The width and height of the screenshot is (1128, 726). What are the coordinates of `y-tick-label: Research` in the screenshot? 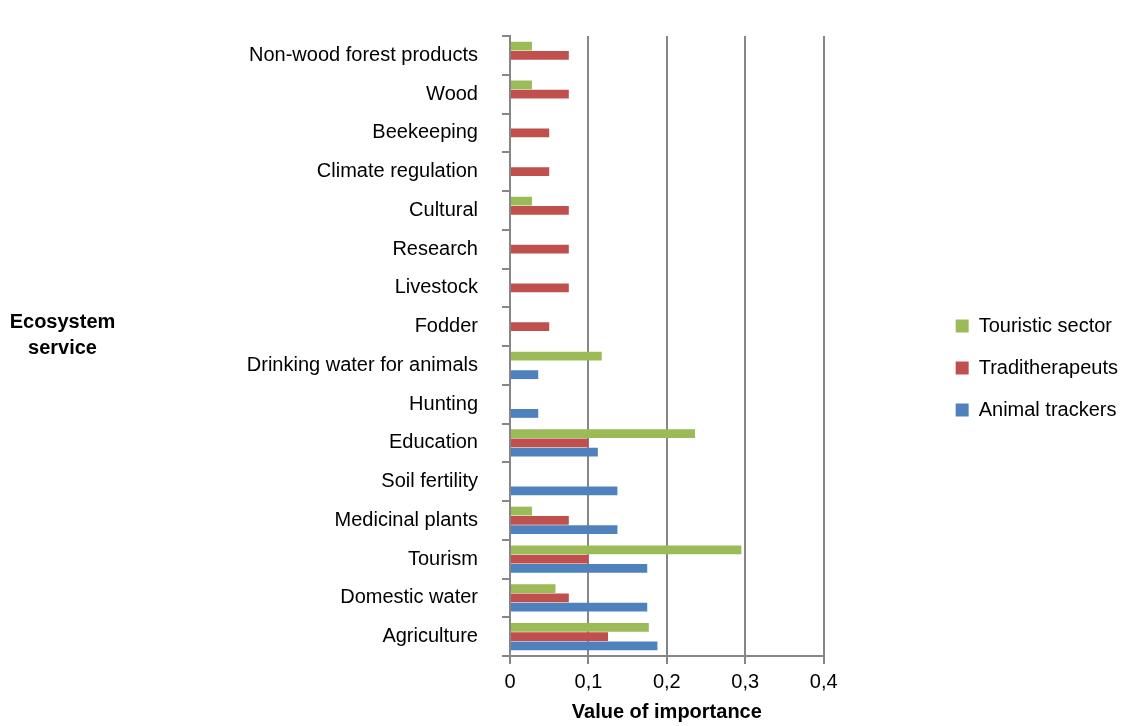 It's located at (435, 247).